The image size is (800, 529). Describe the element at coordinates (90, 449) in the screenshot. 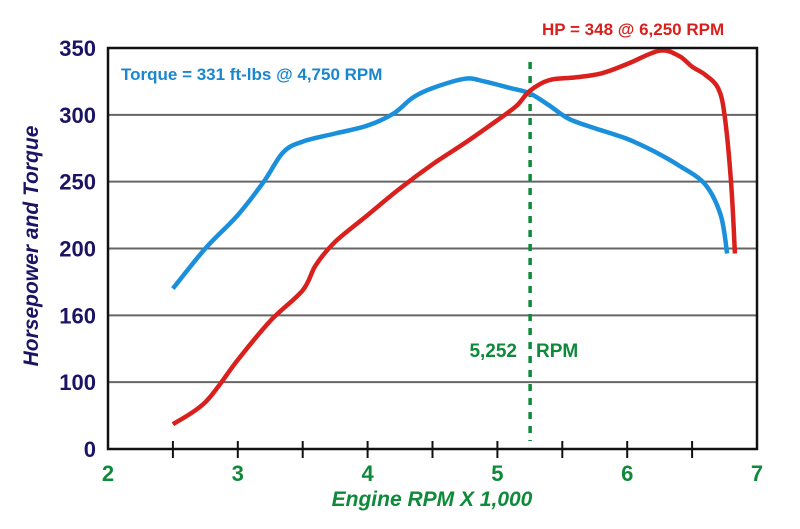

I see `y-tick-label: 0` at that location.